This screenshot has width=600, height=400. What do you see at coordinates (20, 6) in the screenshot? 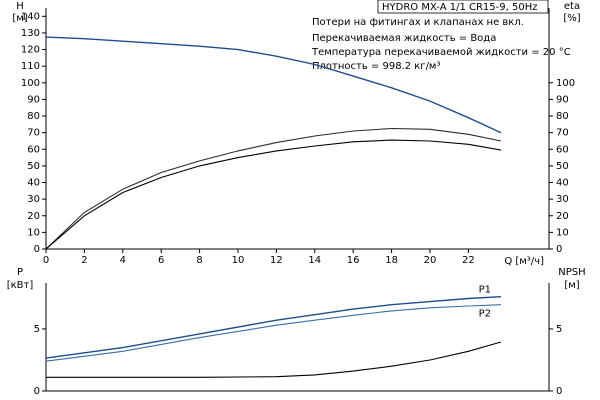
I see `y-label: H` at bounding box center [20, 6].